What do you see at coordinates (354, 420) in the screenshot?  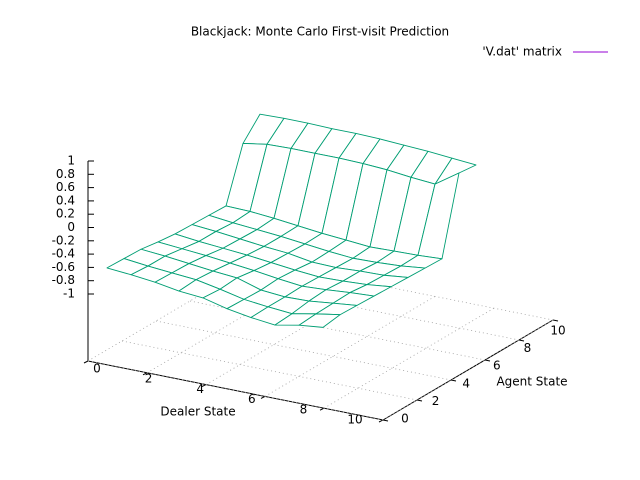 I see `x-tick-label: 10` at bounding box center [354, 420].